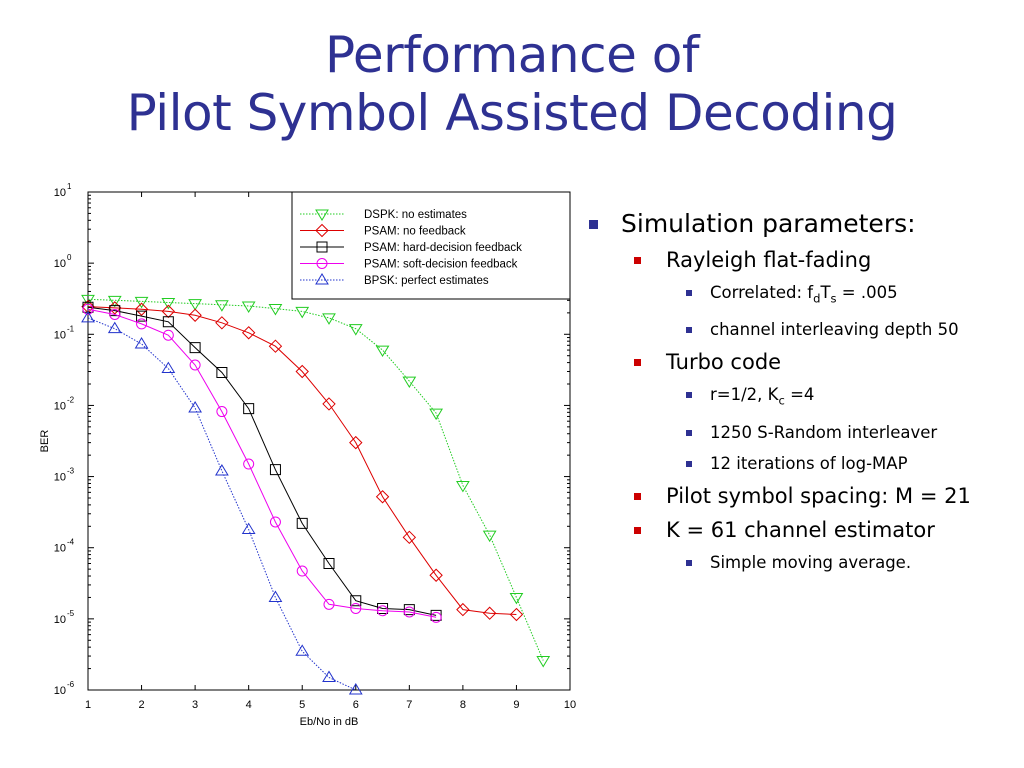 The width and height of the screenshot is (1024, 768). What do you see at coordinates (800, 224) in the screenshot?
I see `bullet-simulation: Simulation parameters:` at bounding box center [800, 224].